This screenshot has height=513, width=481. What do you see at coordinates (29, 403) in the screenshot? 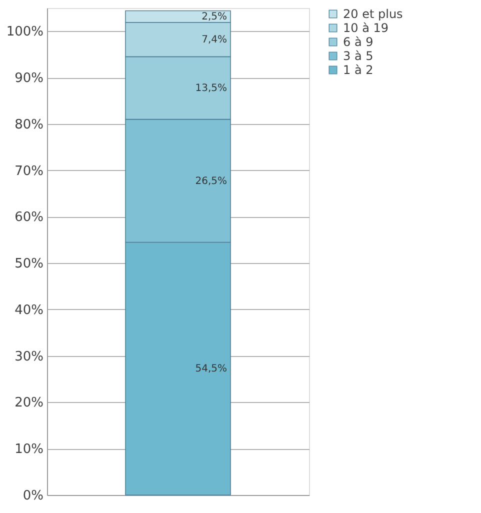
I see `y-tick-label: 20%` at bounding box center [29, 403].